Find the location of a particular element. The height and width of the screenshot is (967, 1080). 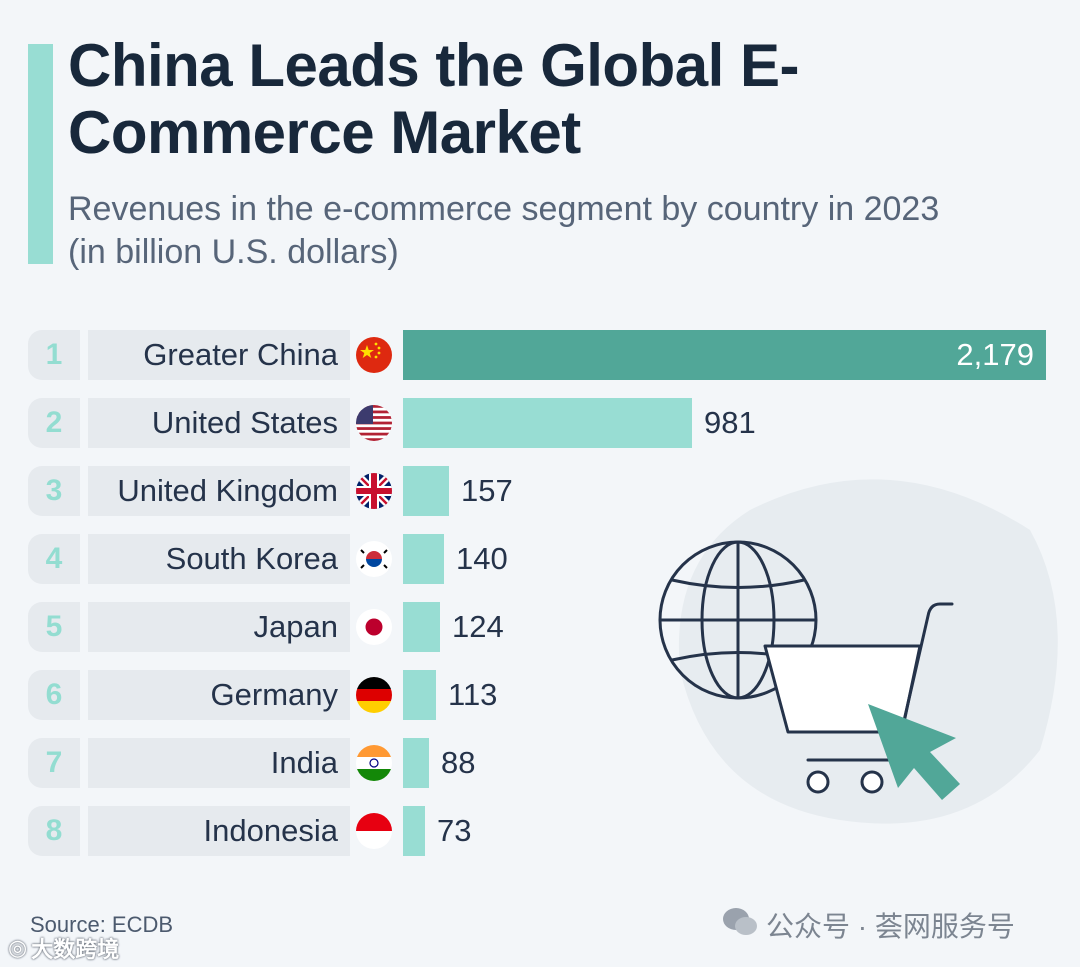

value-label: 124 is located at coordinates (478, 626).